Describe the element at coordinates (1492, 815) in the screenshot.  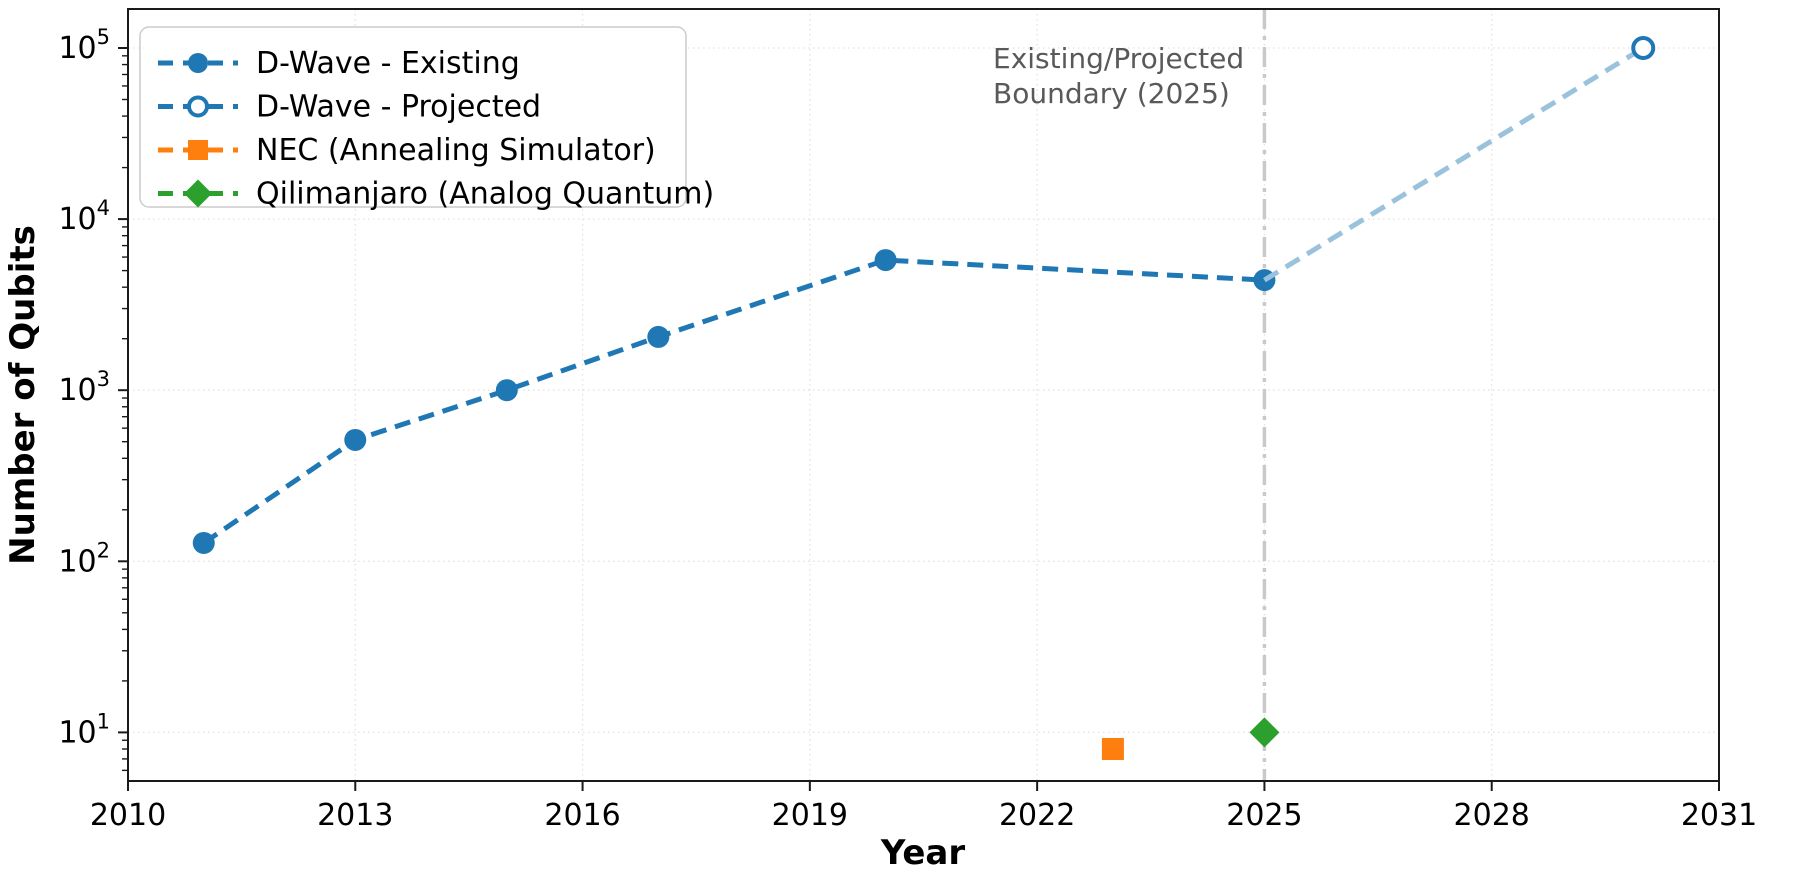
I see `x-tick-label: 2028` at that location.